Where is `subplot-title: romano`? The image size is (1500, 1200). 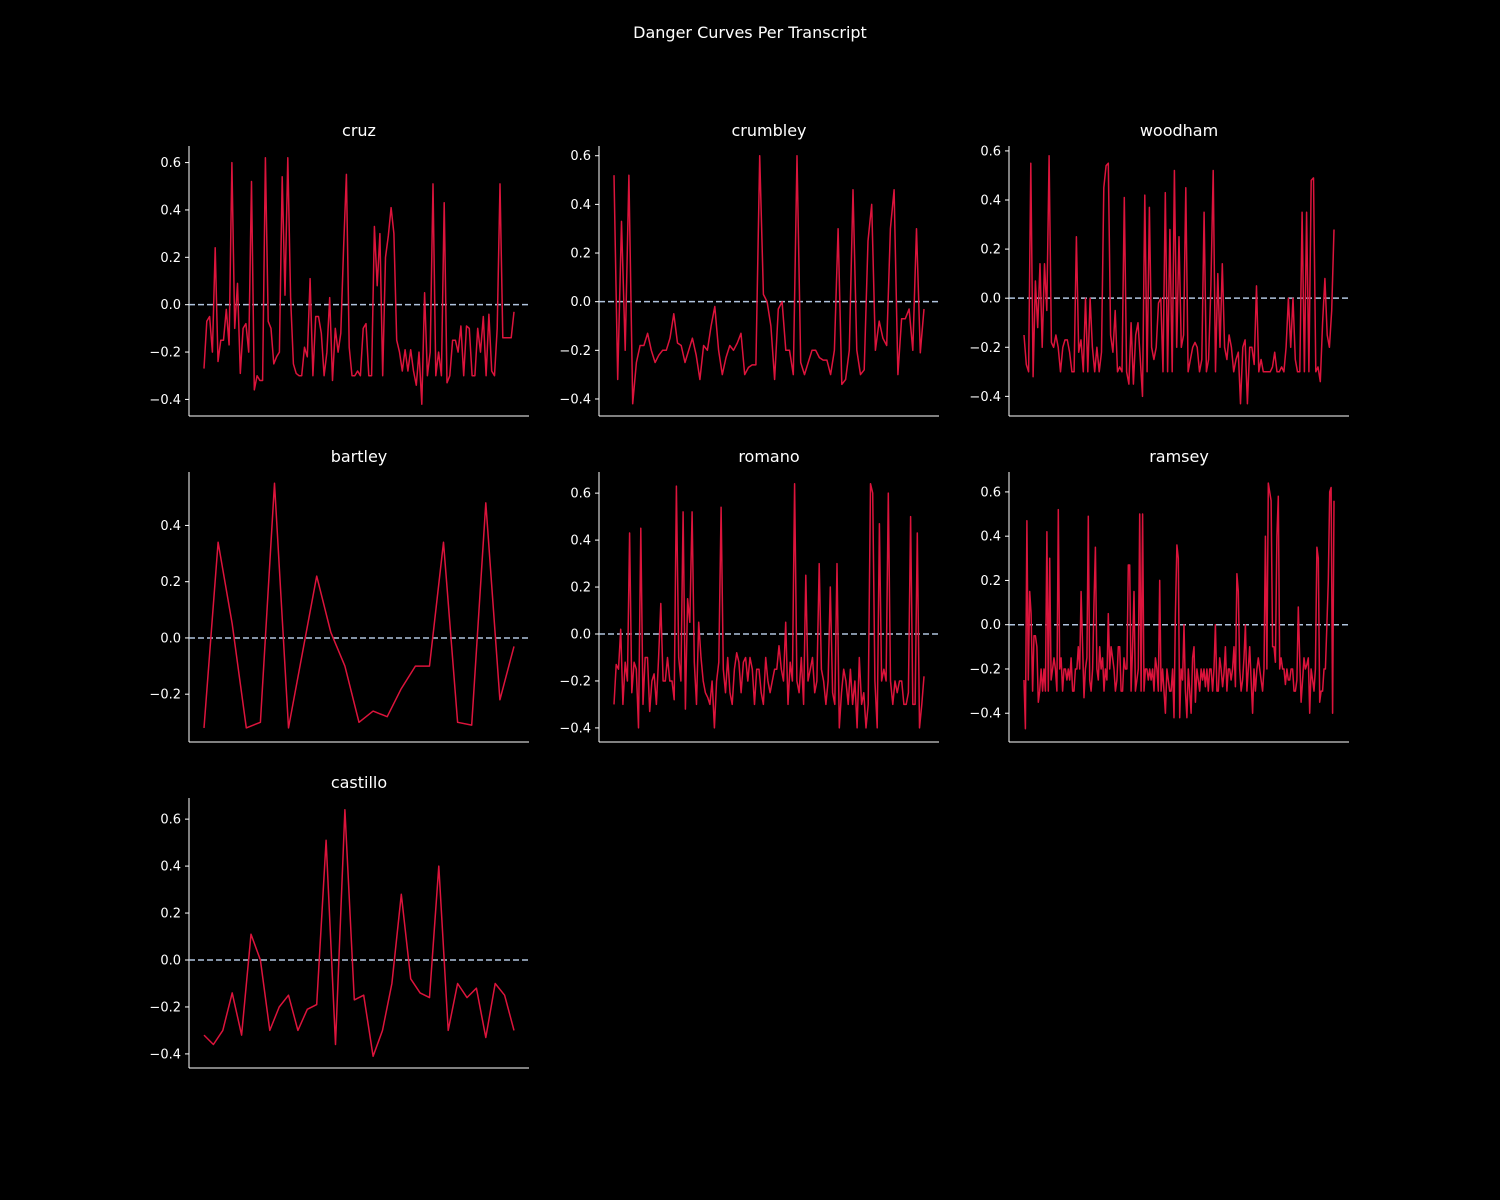 subplot-title: romano is located at coordinates (768, 456).